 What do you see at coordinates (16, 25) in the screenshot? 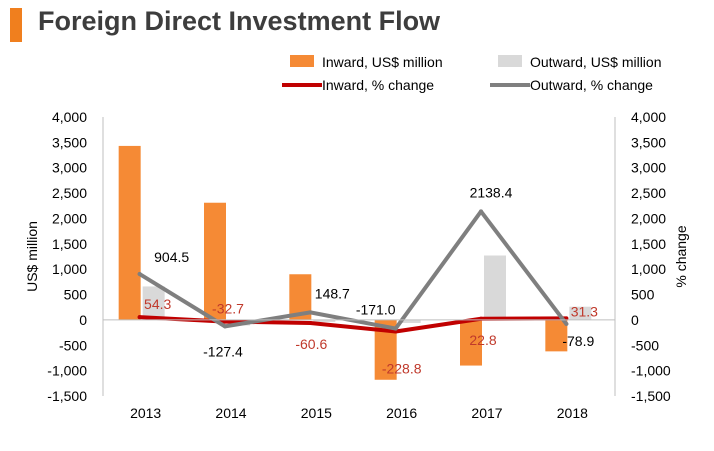
I see `title-accent-bar` at bounding box center [16, 25].